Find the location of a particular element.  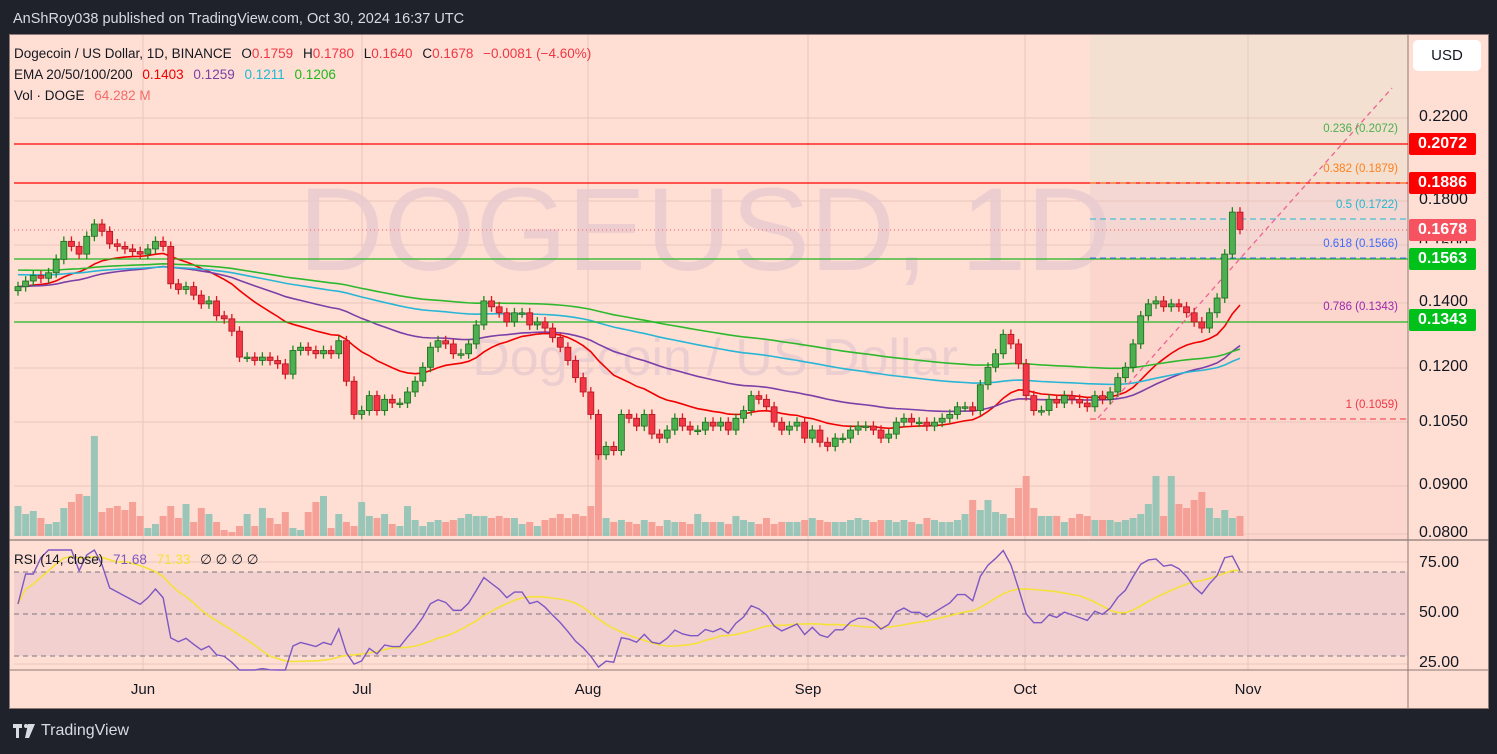

fib-label-0.786: 0.786 (0.1343) is located at coordinates (1360, 307).